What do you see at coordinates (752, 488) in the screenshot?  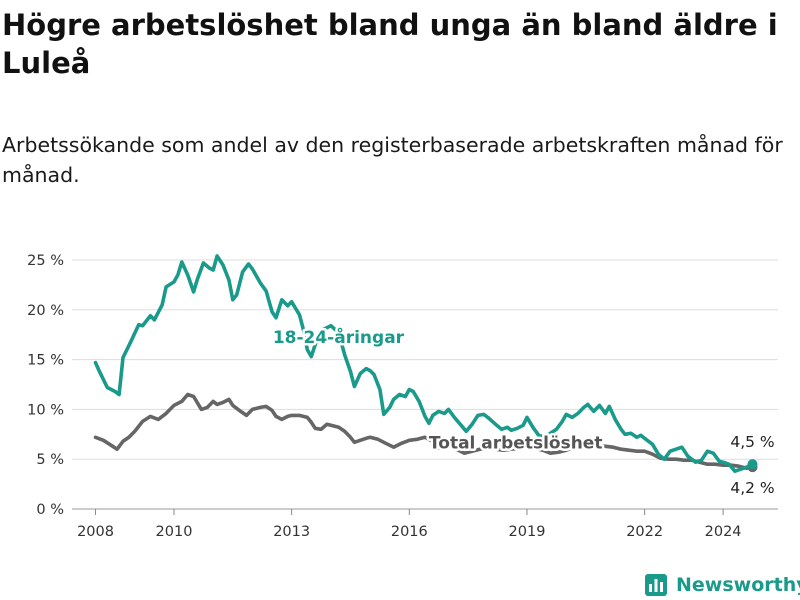 I see `end-label-total: 4,2 %` at bounding box center [752, 488].